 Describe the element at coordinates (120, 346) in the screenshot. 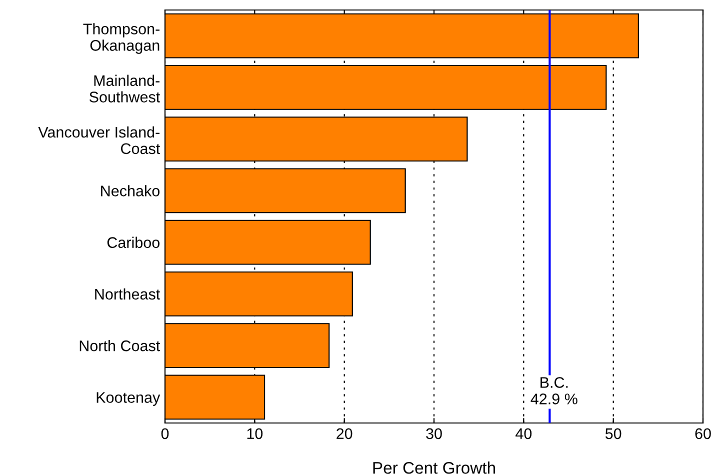

I see `y-tick-label: North Coast` at that location.